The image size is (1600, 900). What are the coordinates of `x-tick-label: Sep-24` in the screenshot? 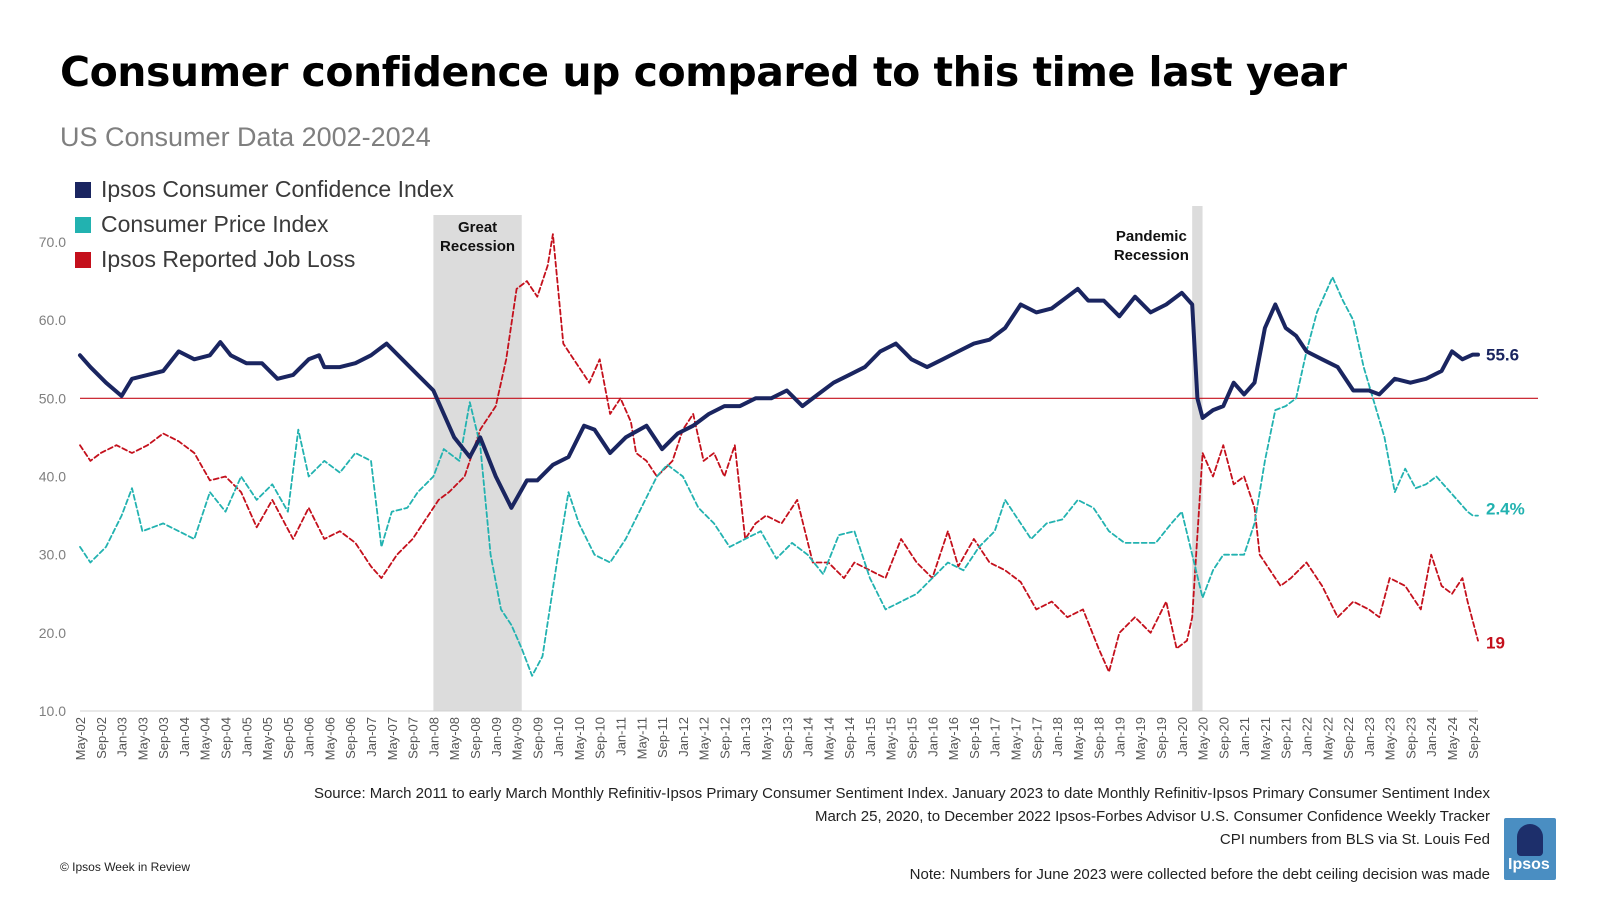 It's located at (1473, 738).